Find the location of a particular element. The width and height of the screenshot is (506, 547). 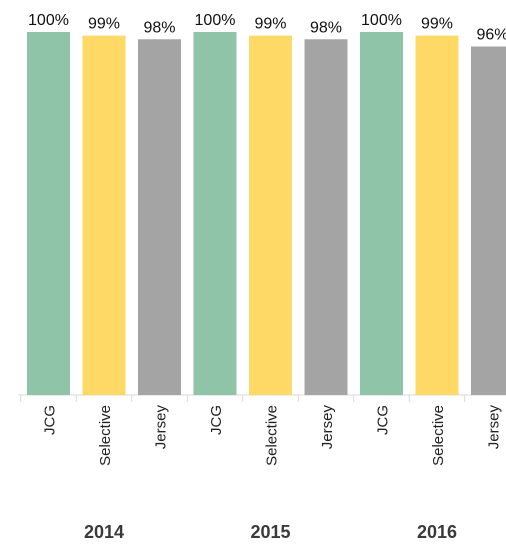

group-label-2016: 2016 is located at coordinates (437, 532).